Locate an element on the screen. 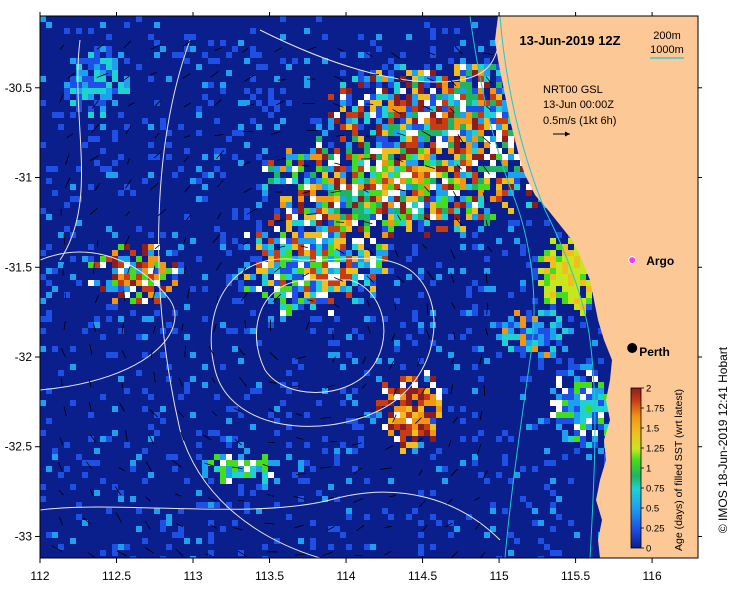 This screenshot has height=592, width=739. colorbar-tick-label: 1 is located at coordinates (648, 469).